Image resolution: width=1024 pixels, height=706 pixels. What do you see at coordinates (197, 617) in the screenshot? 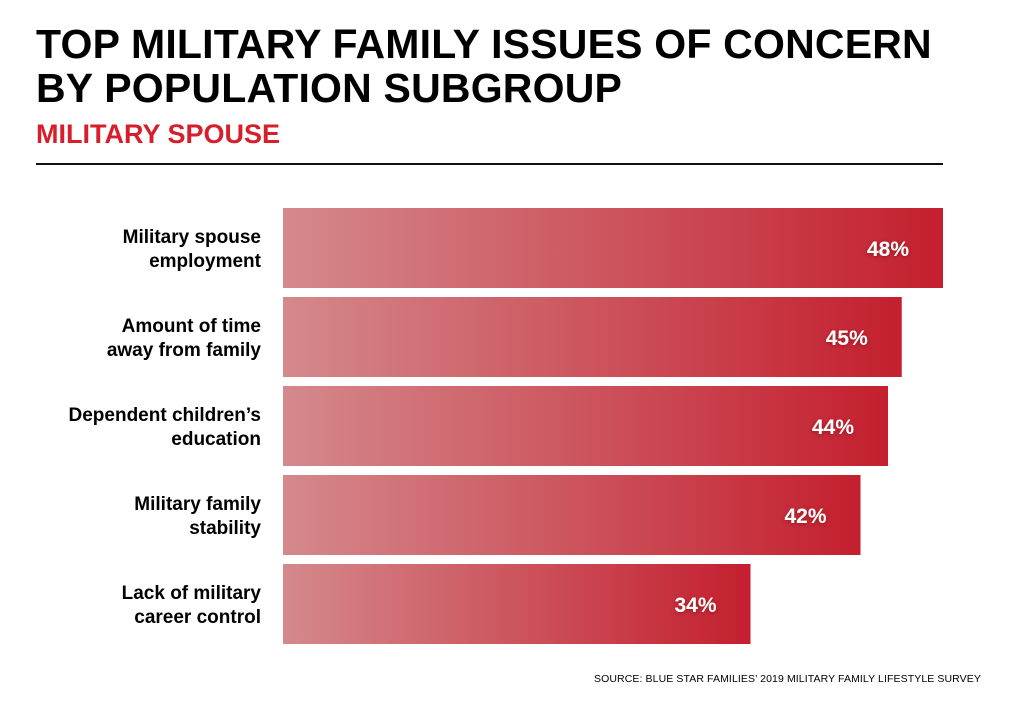
I see `category-label-line: career control` at bounding box center [197, 617].